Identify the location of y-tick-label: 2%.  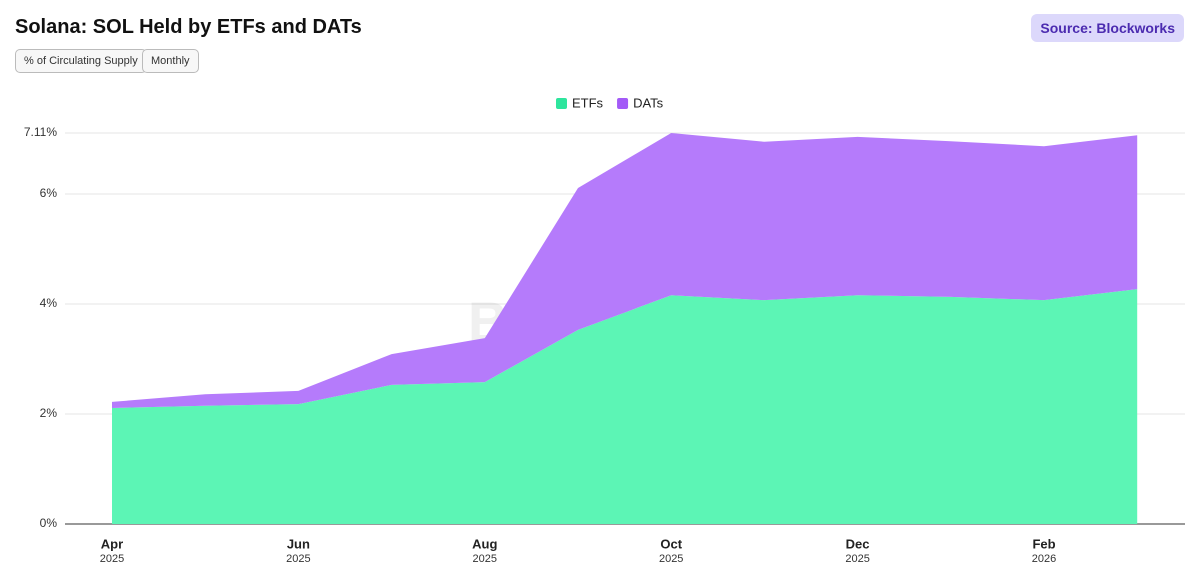
(49, 413).